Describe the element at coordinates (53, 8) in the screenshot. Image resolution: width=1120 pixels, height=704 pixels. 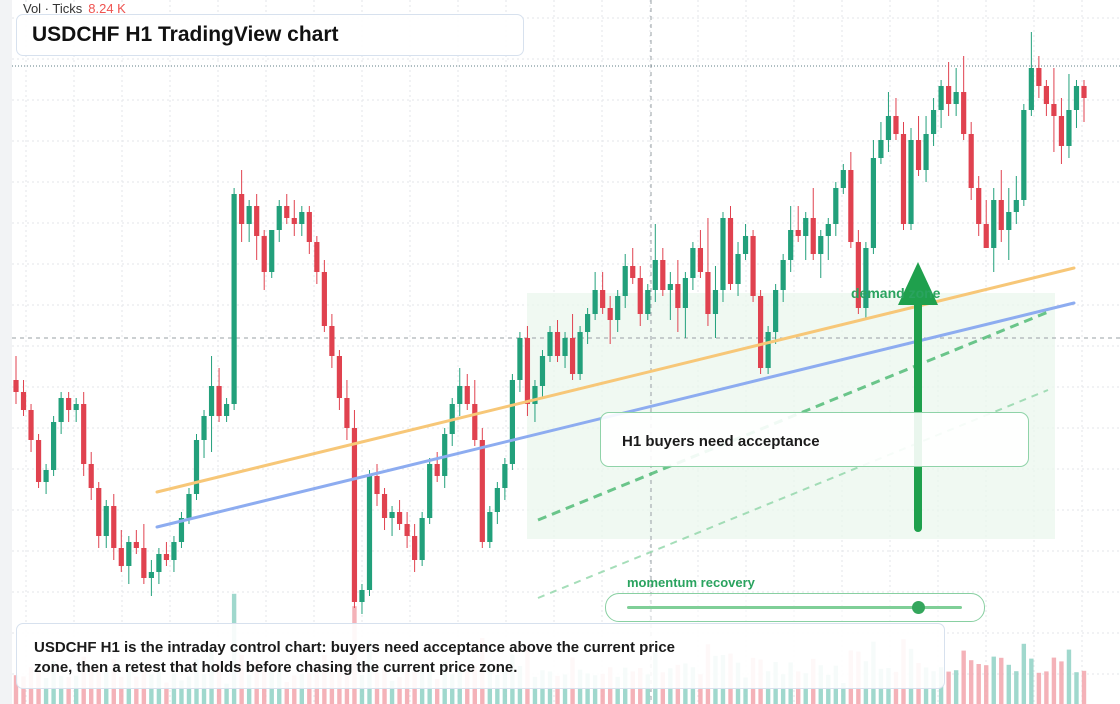
I see `volume-ticks-text: Vol · Ticks` at that location.